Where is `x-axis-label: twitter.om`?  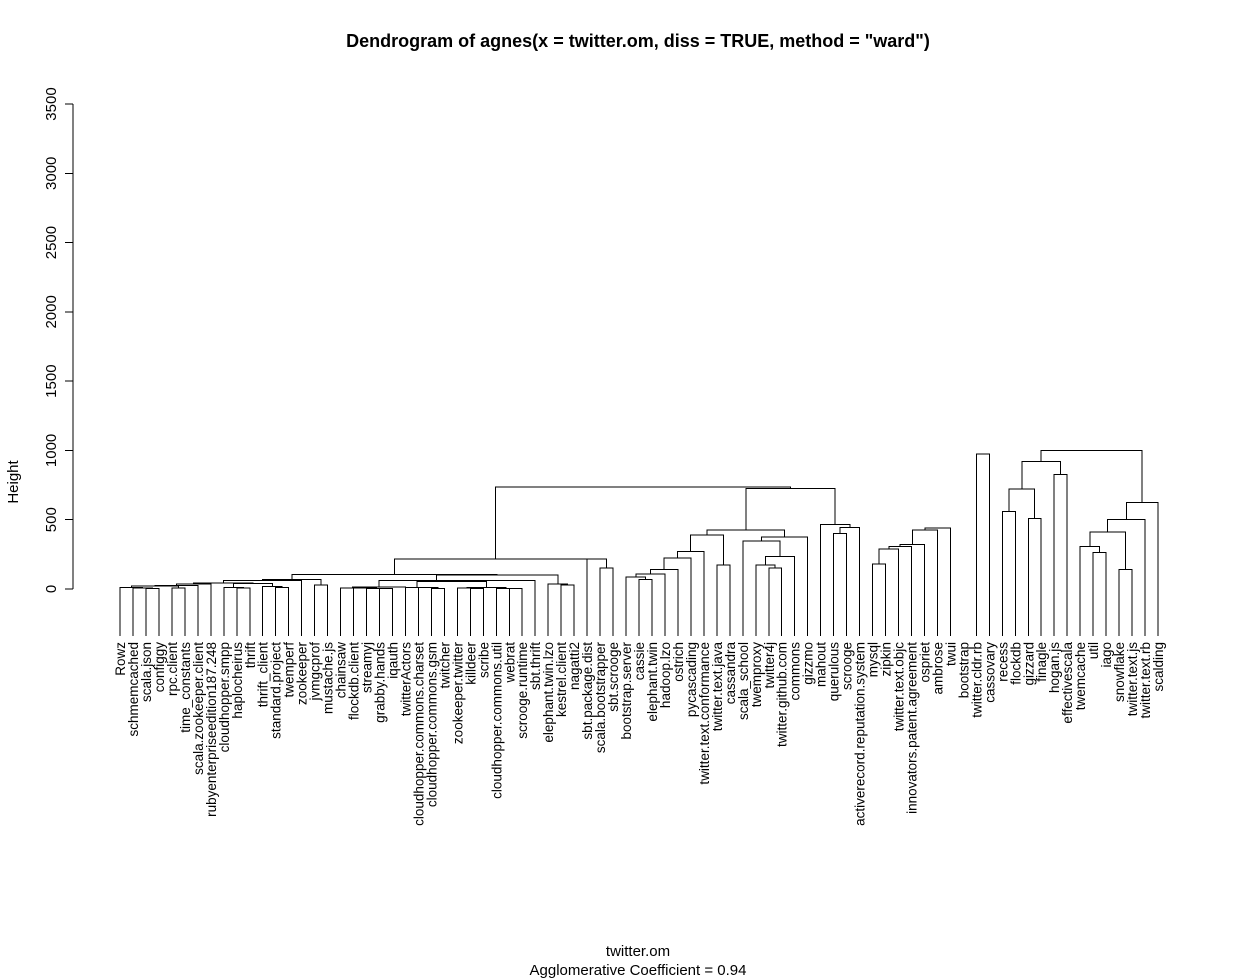 x-axis-label: twitter.om is located at coordinates (638, 951).